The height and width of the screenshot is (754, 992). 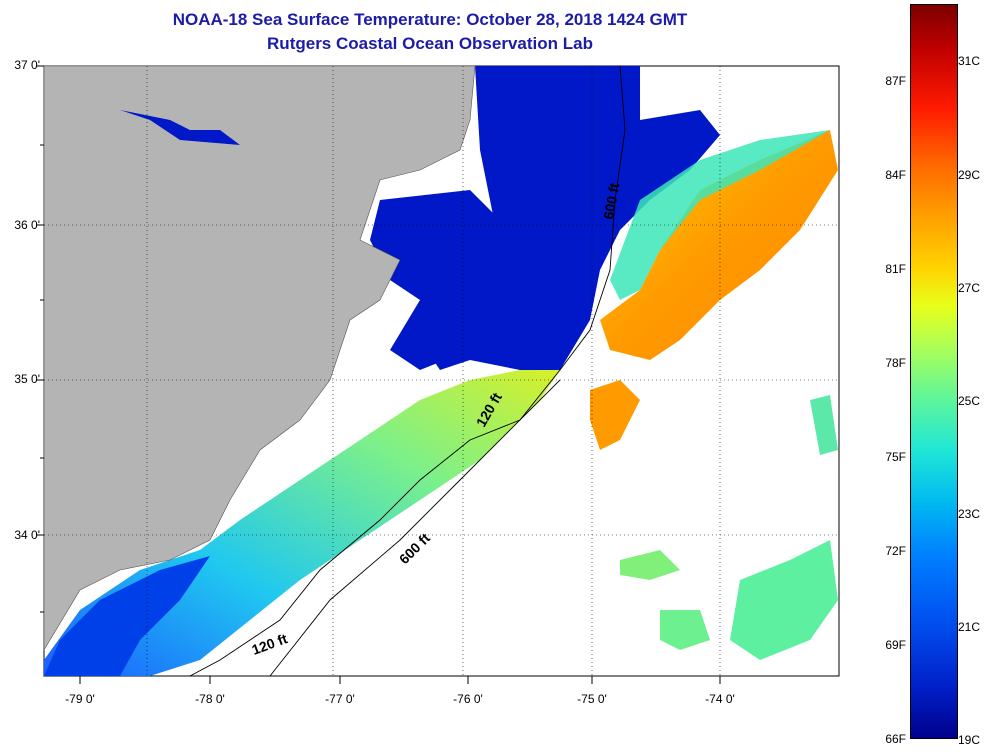 What do you see at coordinates (127, 616) in the screenshot?
I see `inner-shelf` at bounding box center [127, 616].